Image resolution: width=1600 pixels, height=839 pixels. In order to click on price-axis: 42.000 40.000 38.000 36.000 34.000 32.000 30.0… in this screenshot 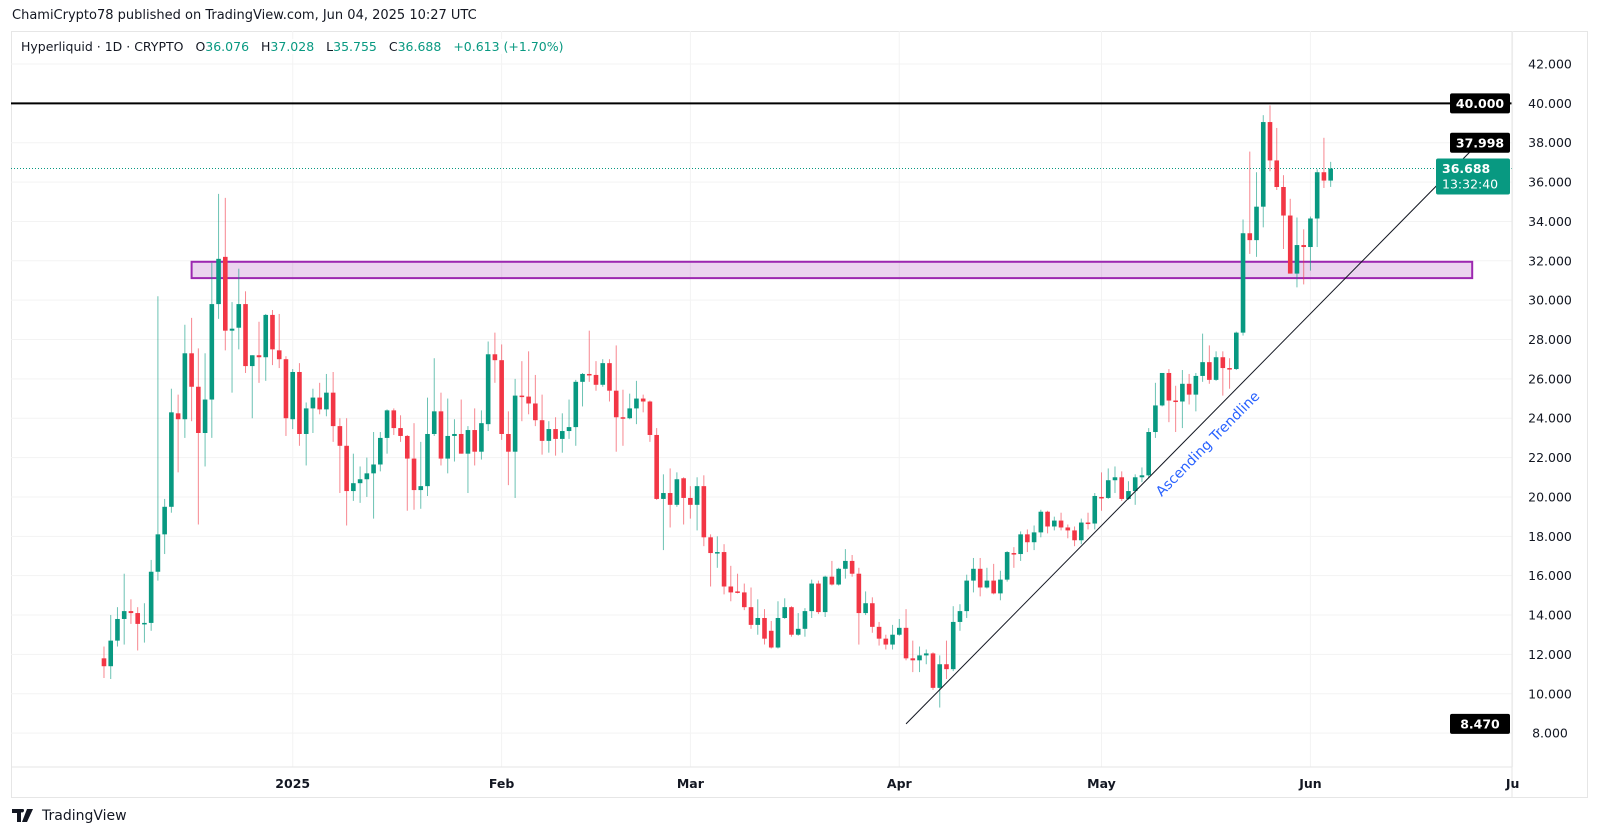, I will do `click(1550, 399)`.